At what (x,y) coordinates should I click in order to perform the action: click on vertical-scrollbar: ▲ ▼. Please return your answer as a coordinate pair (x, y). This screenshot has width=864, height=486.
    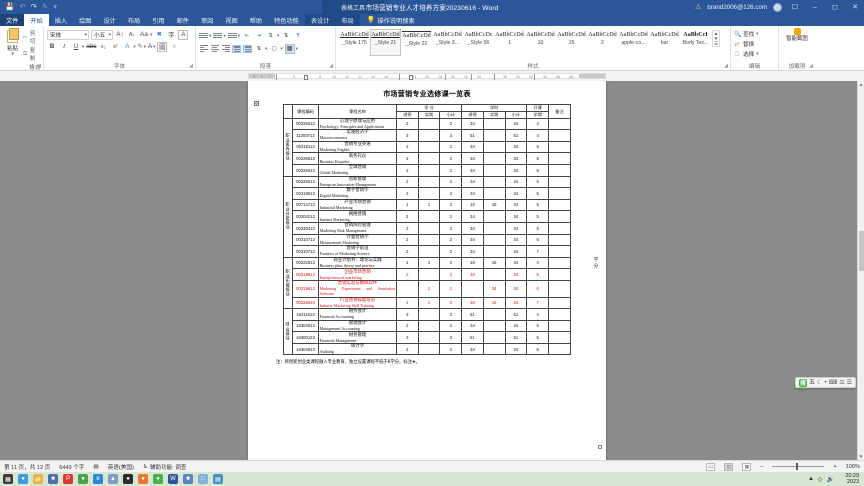
    Looking at the image, I should click on (860, 270).